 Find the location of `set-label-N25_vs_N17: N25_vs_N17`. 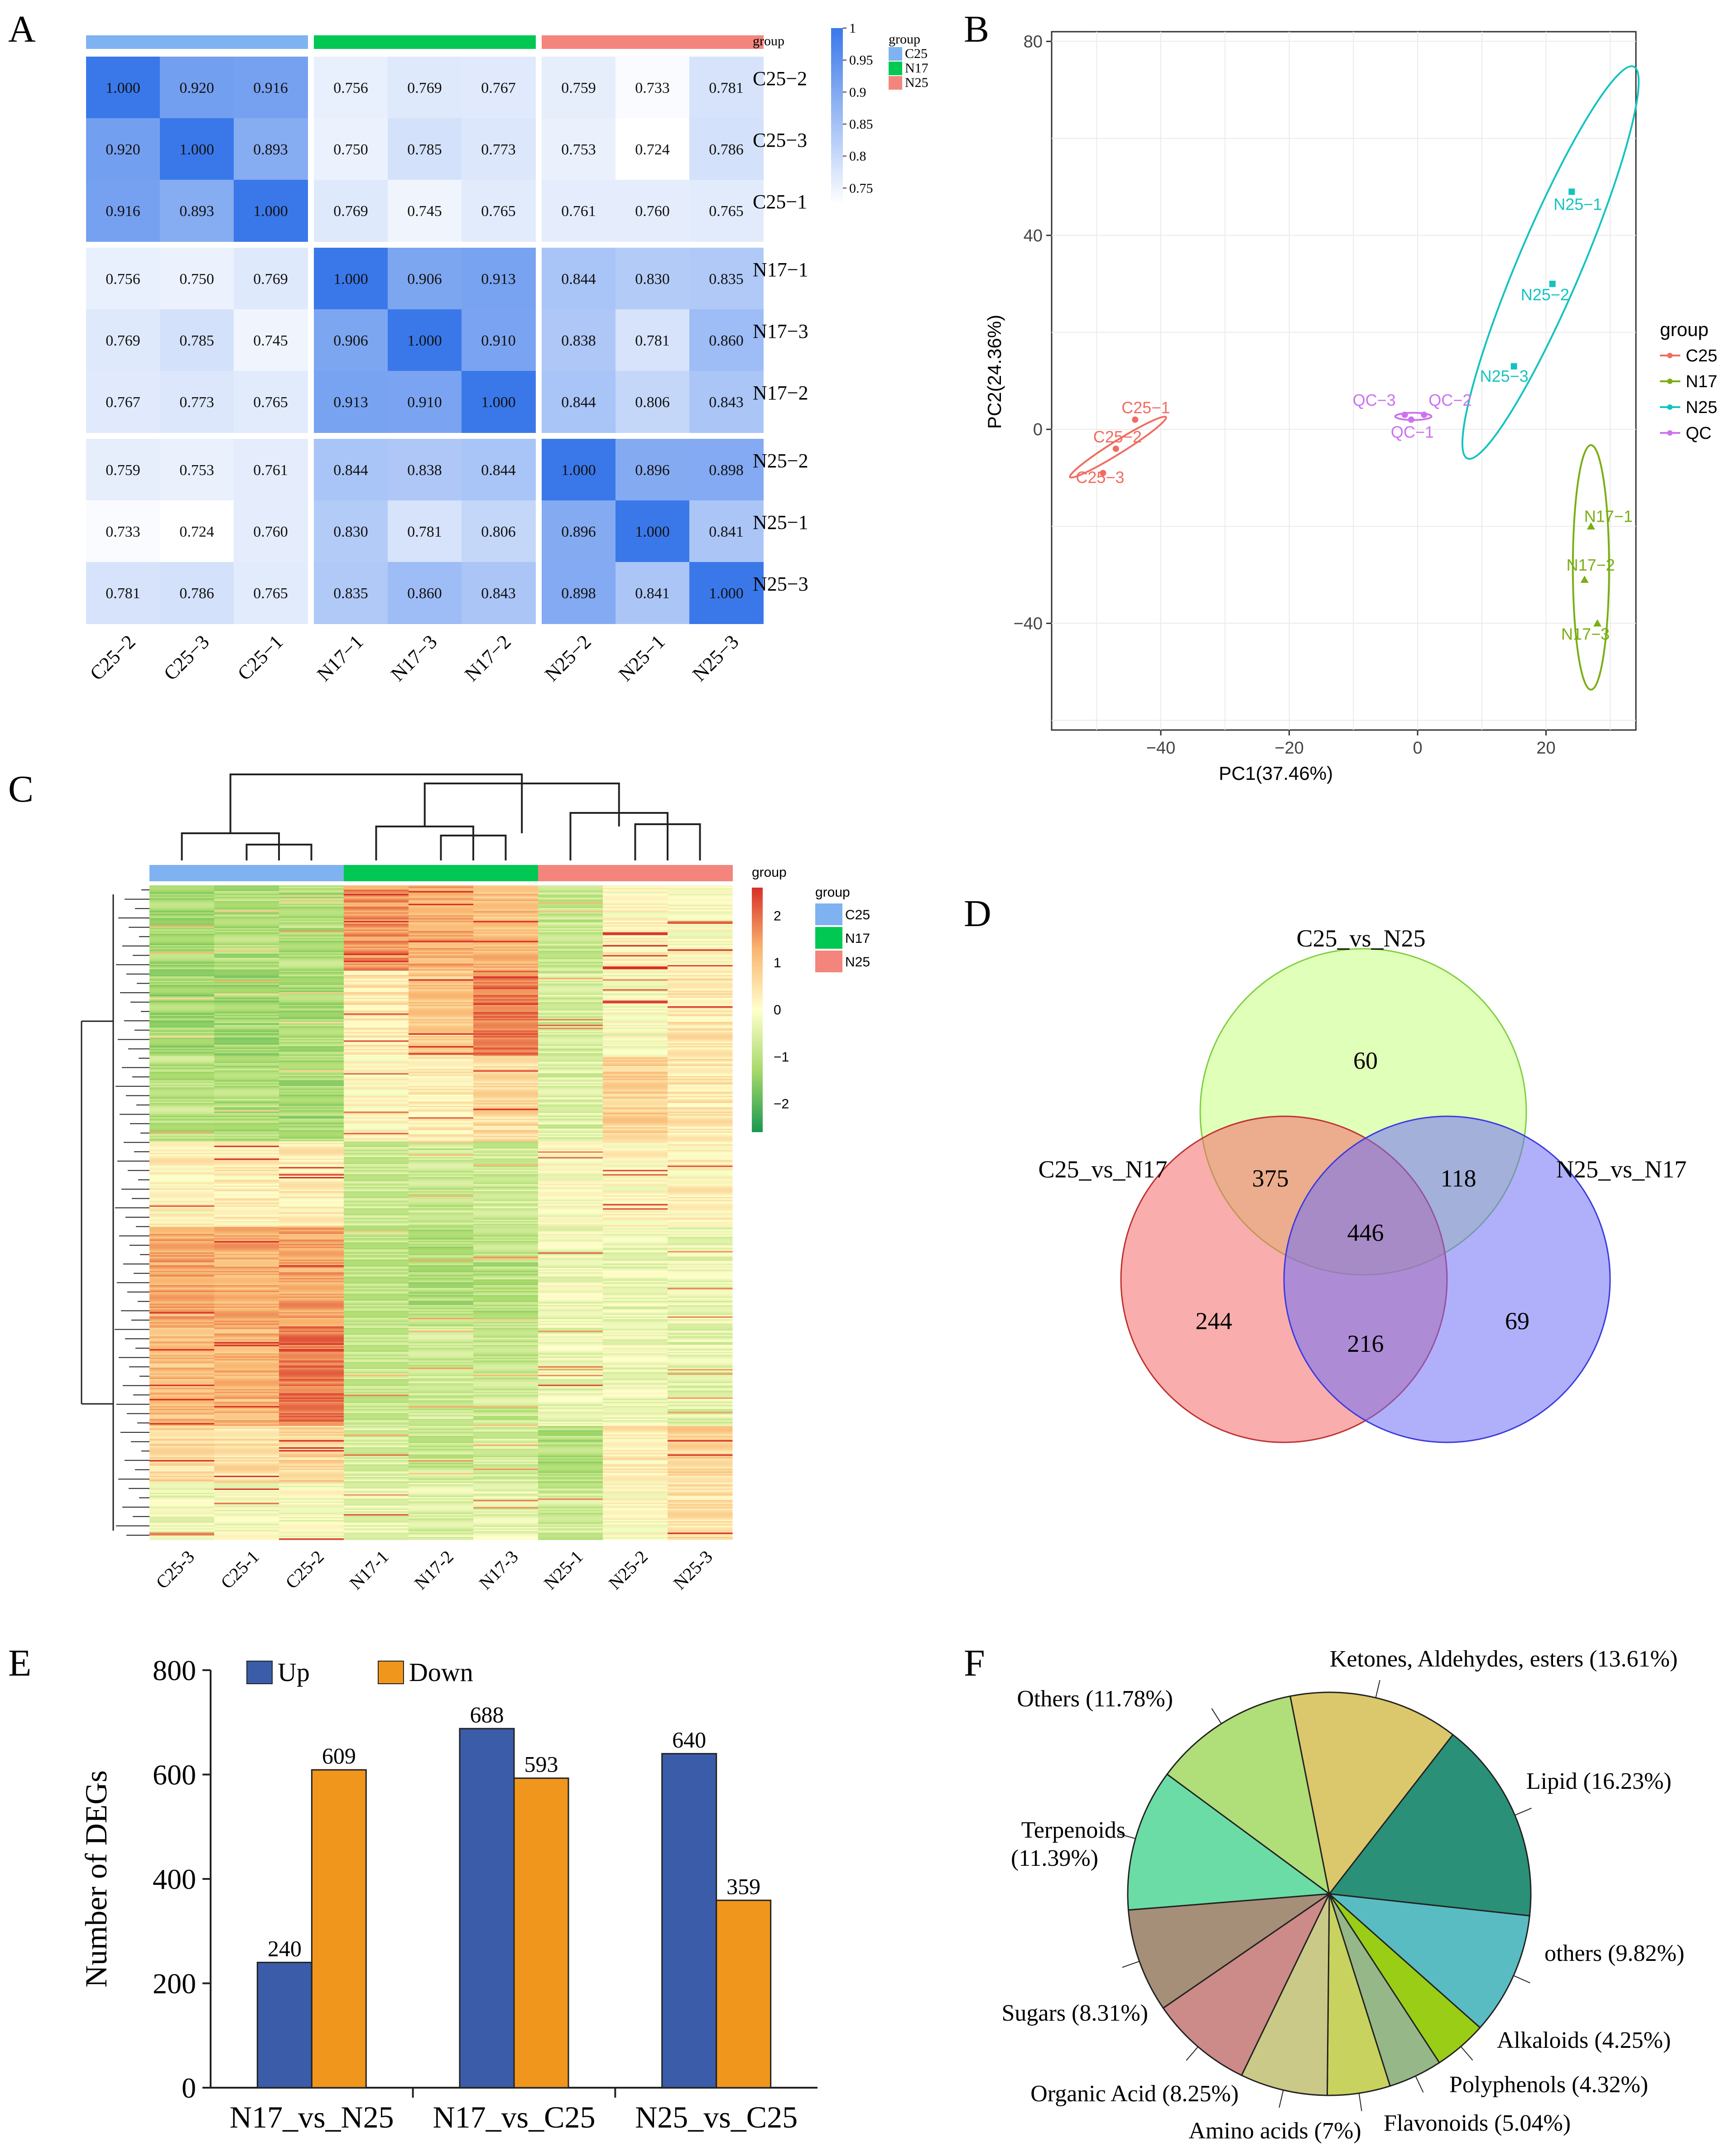

set-label-N25_vs_N17: N25_vs_N17 is located at coordinates (1621, 1169).